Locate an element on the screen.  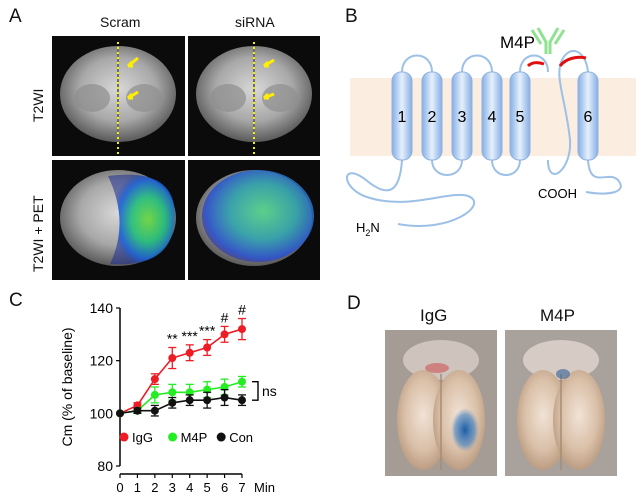
tm-label-4: 4 is located at coordinates (492, 117).